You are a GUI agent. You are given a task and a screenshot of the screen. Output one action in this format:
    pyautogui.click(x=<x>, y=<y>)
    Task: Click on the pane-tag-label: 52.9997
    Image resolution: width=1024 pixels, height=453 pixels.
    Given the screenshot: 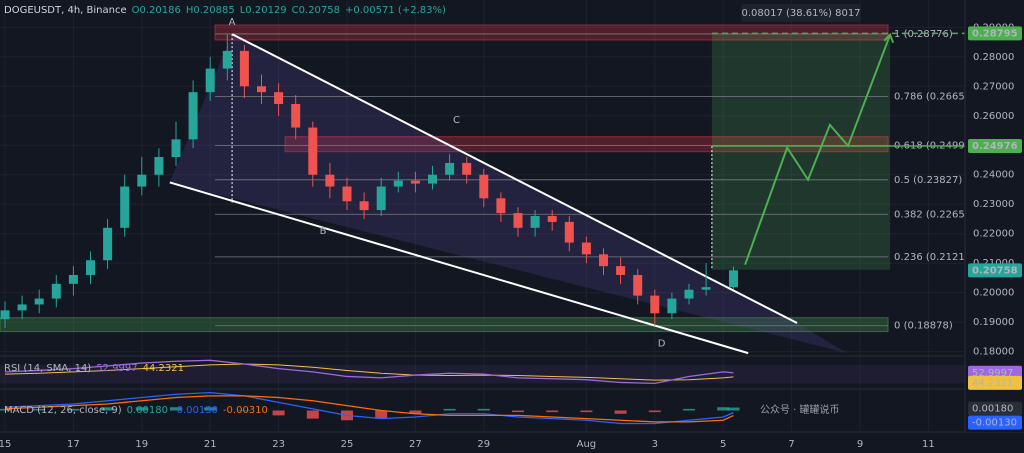 What is the action you would take?
    pyautogui.click(x=992, y=373)
    